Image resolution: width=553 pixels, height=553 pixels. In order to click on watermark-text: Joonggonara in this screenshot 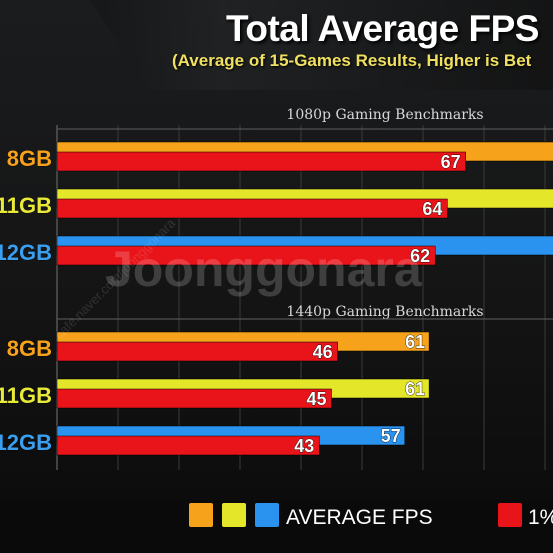, I will do `click(264, 269)`.